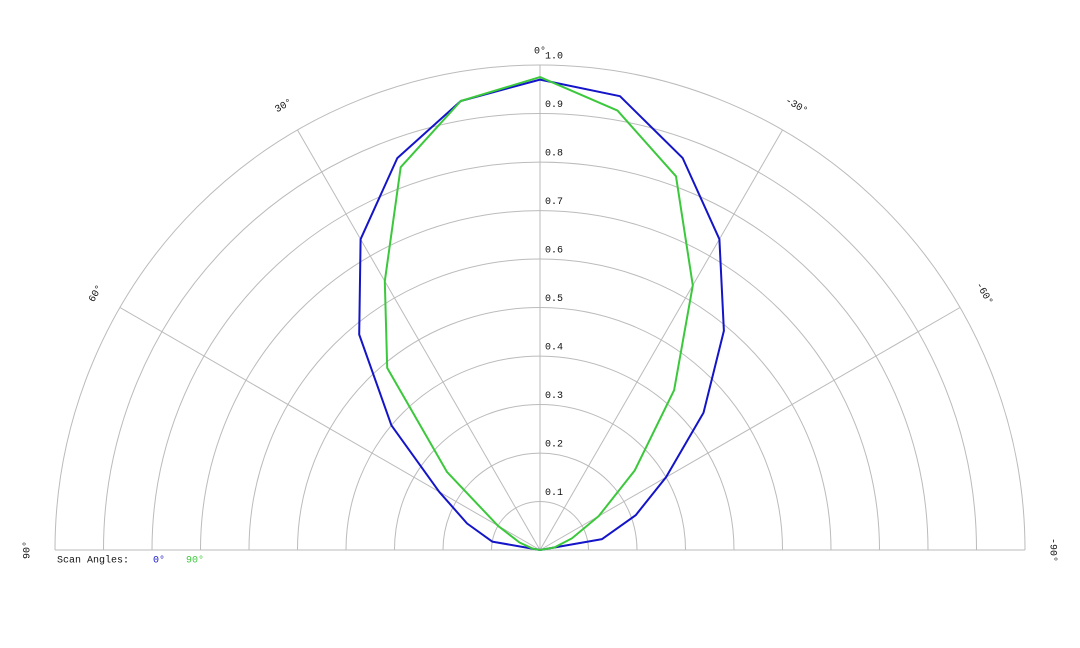  I want to click on legend-title: Scan Angles:, so click(93, 561).